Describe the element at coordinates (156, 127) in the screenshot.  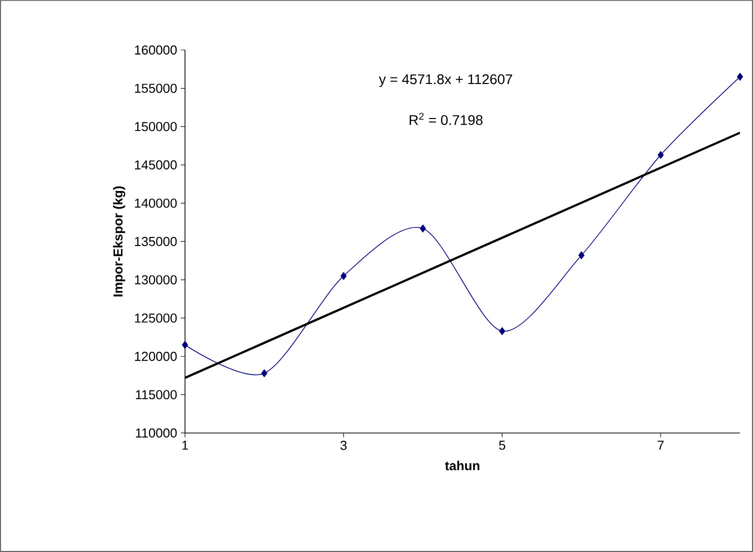
I see `y-tick-label: 150000` at that location.